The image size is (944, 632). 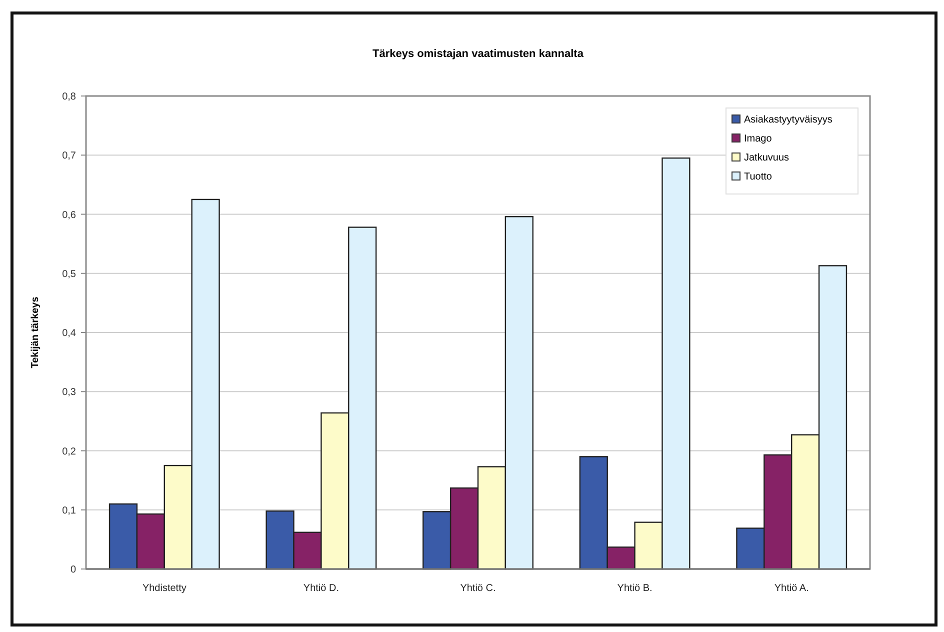 I want to click on y-tick-label: 0,7, so click(x=69, y=156).